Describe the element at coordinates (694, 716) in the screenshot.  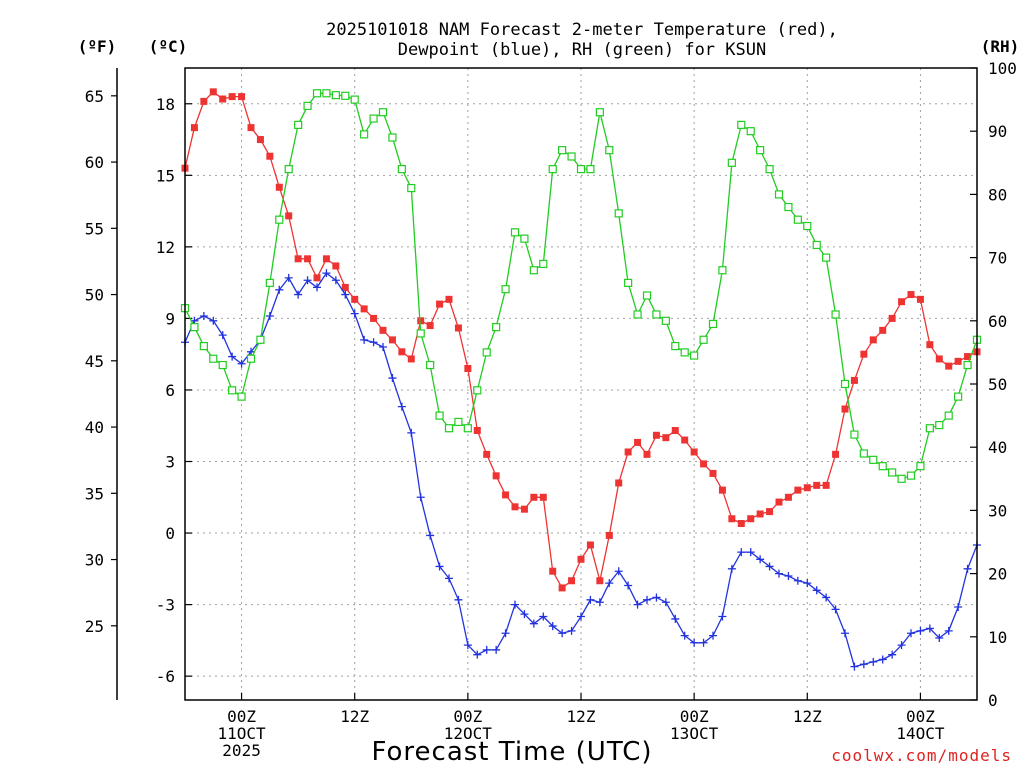
I see `time-tick-label: 00Z` at that location.